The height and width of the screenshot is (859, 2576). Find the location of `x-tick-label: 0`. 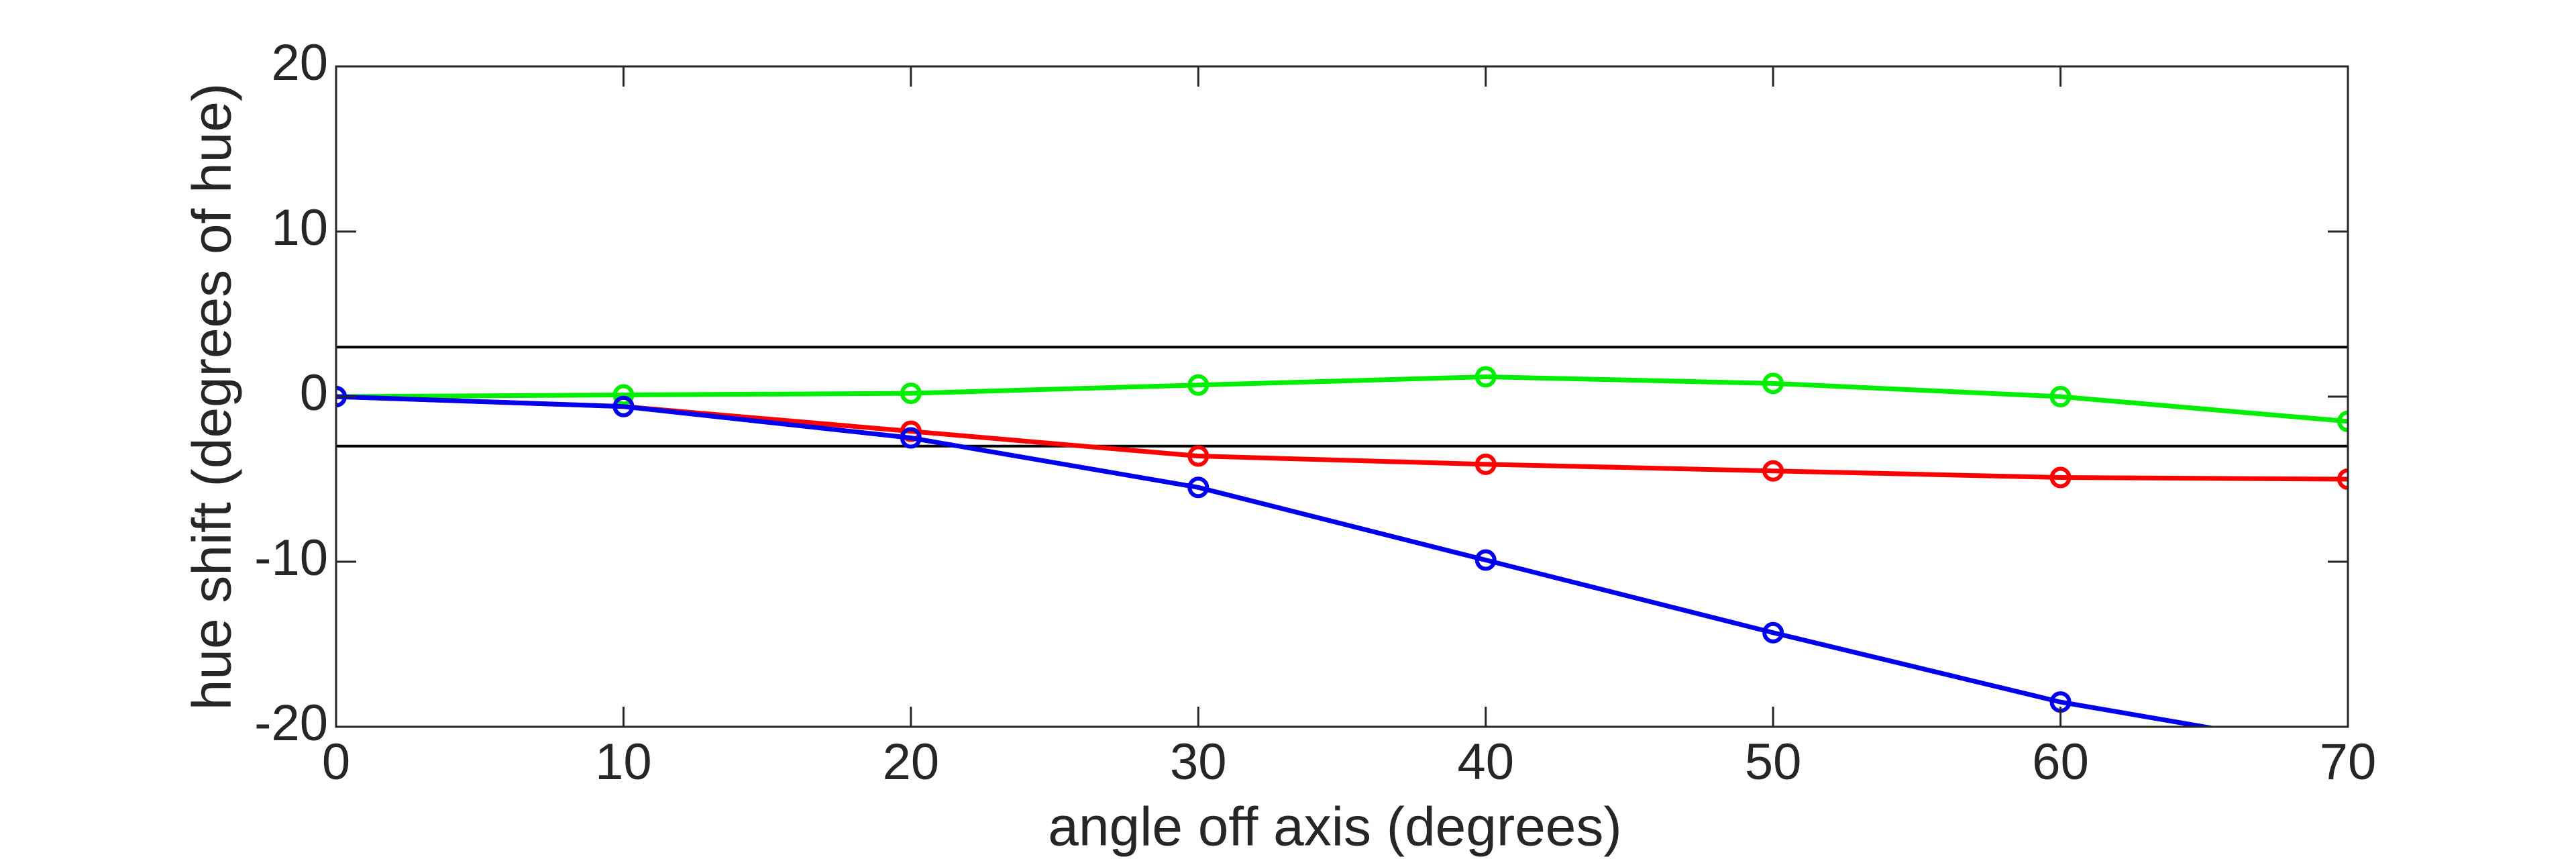

x-tick-label: 0 is located at coordinates (336, 762).